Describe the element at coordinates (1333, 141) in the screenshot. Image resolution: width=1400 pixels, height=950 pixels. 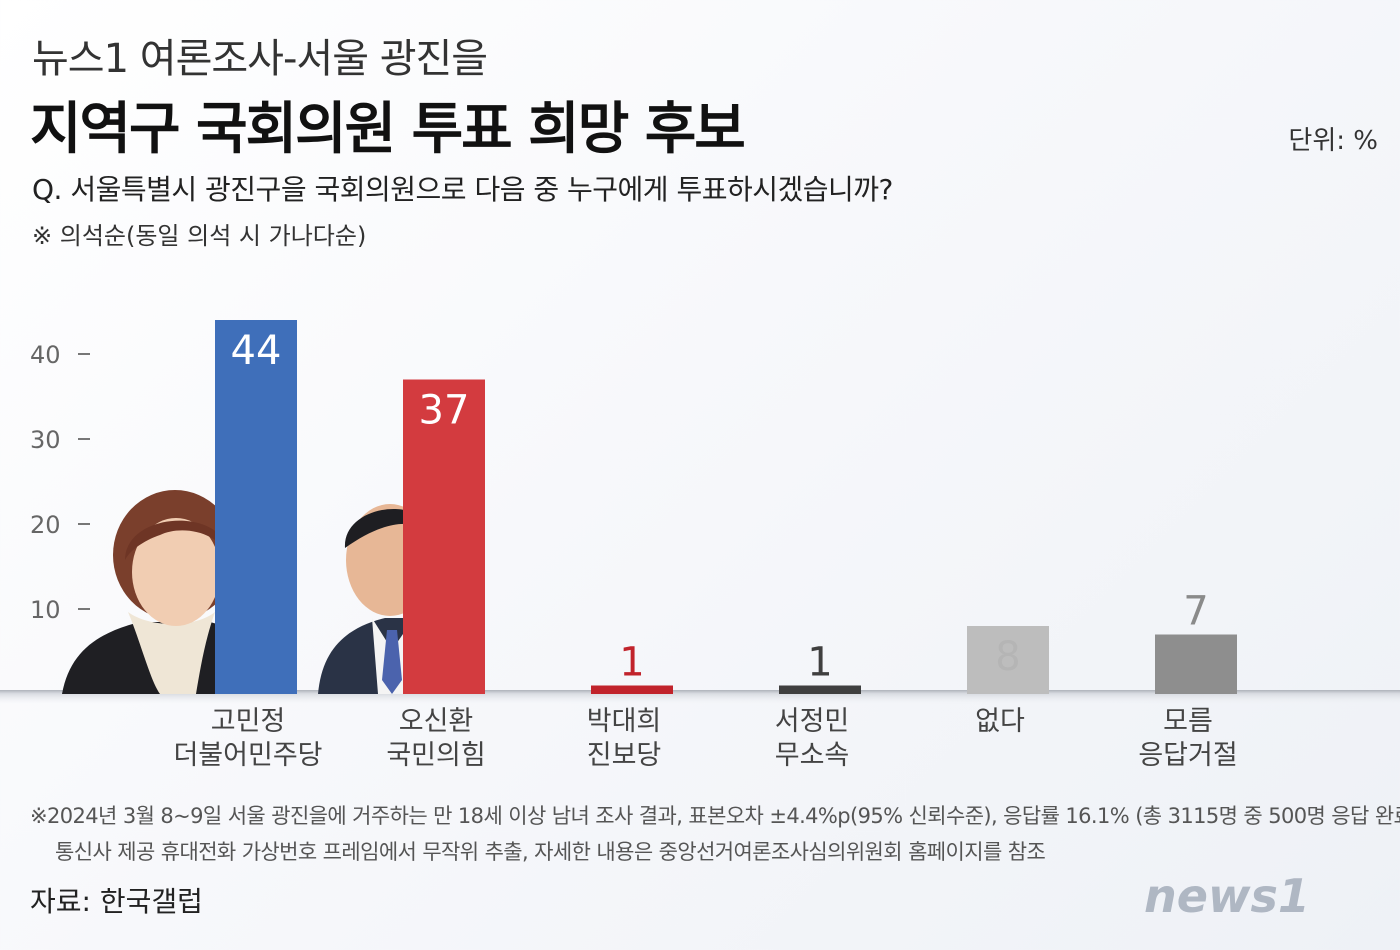
I see `unit-label: 단위: %` at that location.